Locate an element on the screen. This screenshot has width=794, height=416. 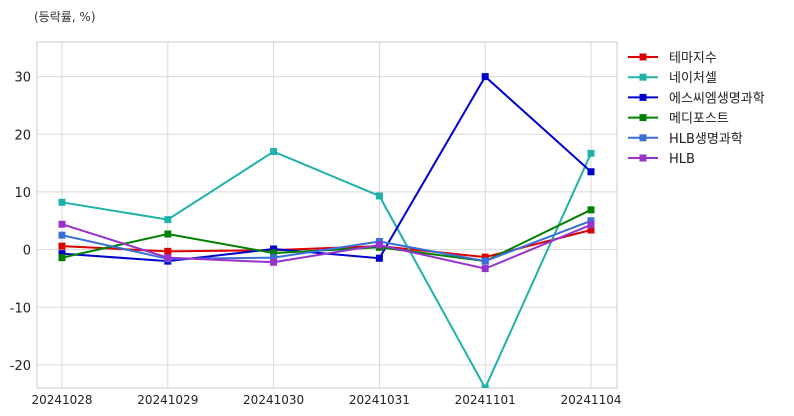
unit-label: (등락률, %) is located at coordinates (65, 17).